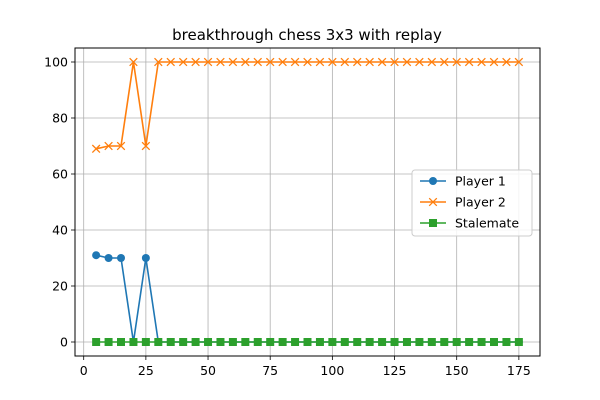 This screenshot has height=400, width=600. What do you see at coordinates (307, 35) in the screenshot?
I see `chart-title: breakthrough chess 3x3 with replay` at bounding box center [307, 35].